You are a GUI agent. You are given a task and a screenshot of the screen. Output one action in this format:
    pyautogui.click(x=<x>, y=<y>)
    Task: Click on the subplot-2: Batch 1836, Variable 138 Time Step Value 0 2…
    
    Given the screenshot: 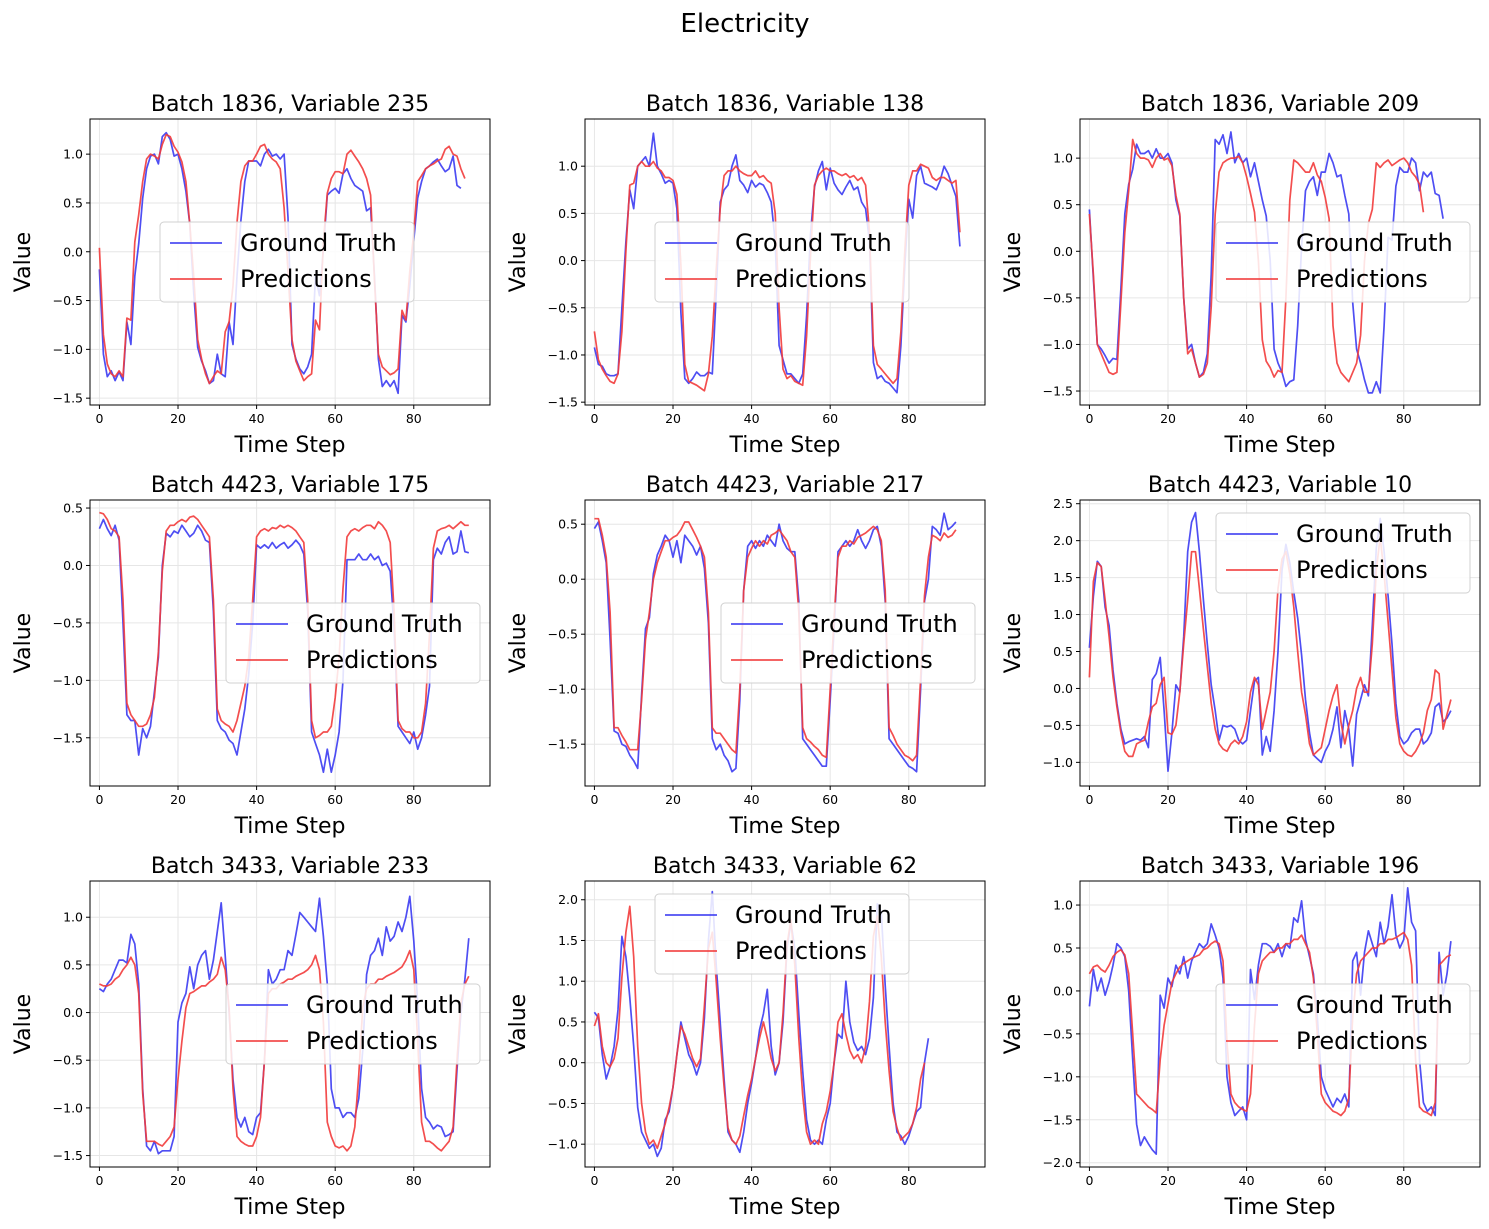 What is the action you would take?
    pyautogui.click(x=746, y=275)
    